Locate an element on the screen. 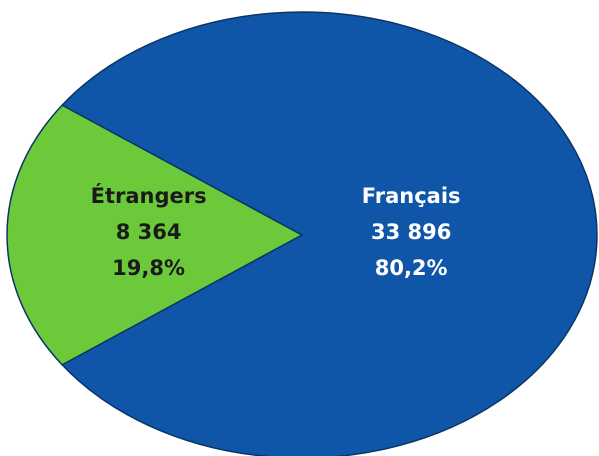 This screenshot has width=599, height=456. slice-name: Étrangers is located at coordinates (149, 195).